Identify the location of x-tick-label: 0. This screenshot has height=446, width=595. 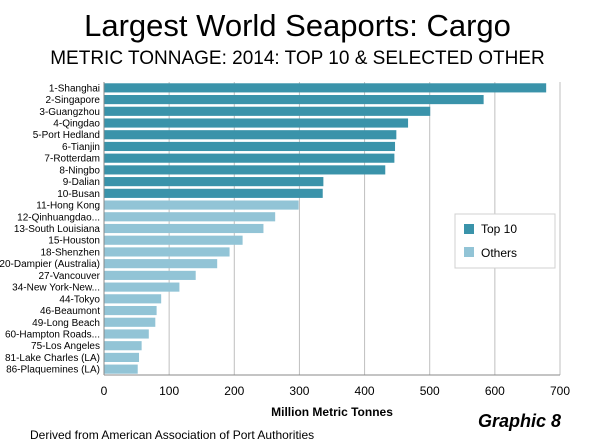
(104, 391).